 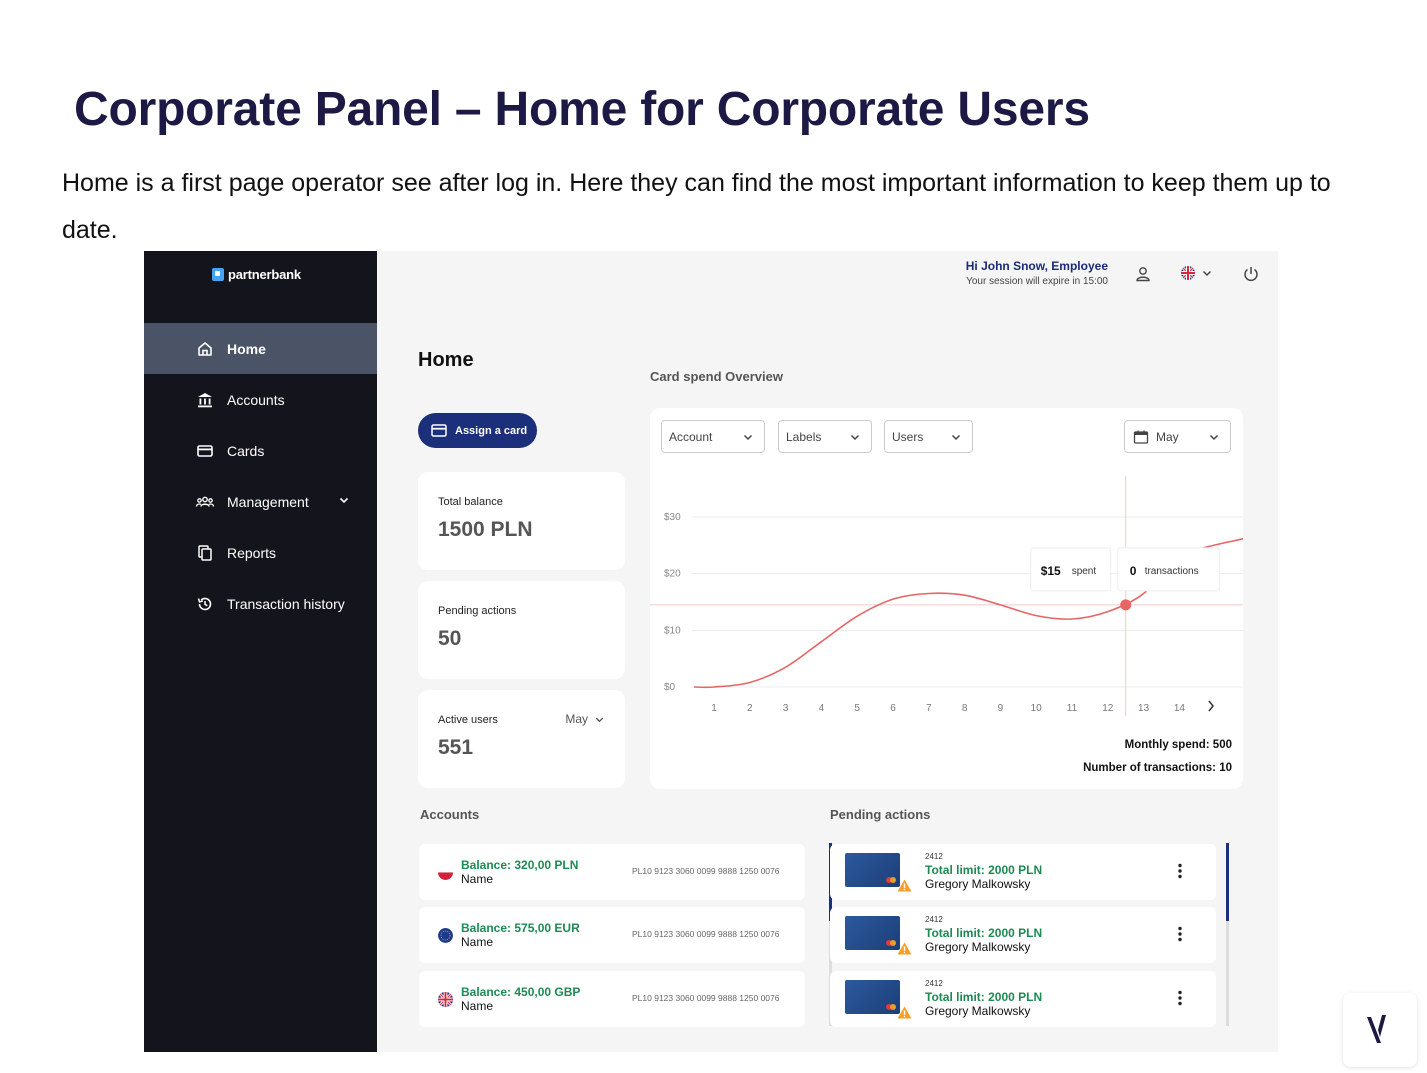 I want to click on x-tick-label: 2, so click(x=750, y=708).